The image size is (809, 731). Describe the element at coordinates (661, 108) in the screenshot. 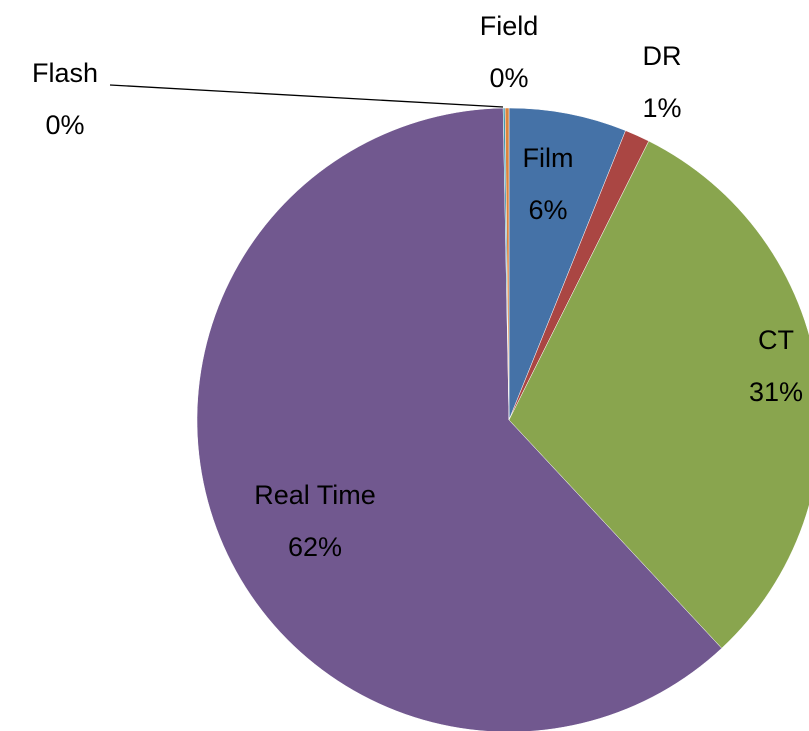

I see `slice-value-label: 1%` at that location.